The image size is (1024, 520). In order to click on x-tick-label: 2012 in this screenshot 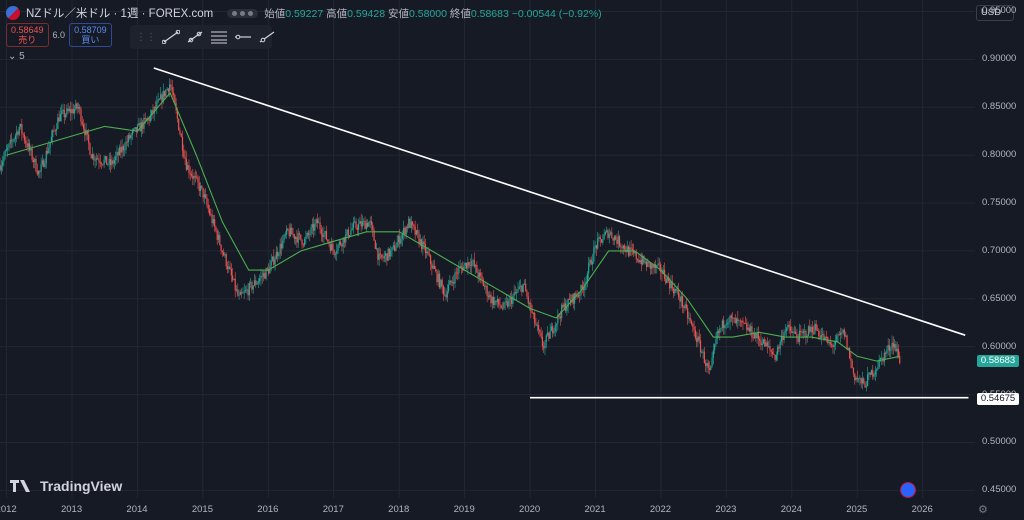, I will do `click(8, 509)`.